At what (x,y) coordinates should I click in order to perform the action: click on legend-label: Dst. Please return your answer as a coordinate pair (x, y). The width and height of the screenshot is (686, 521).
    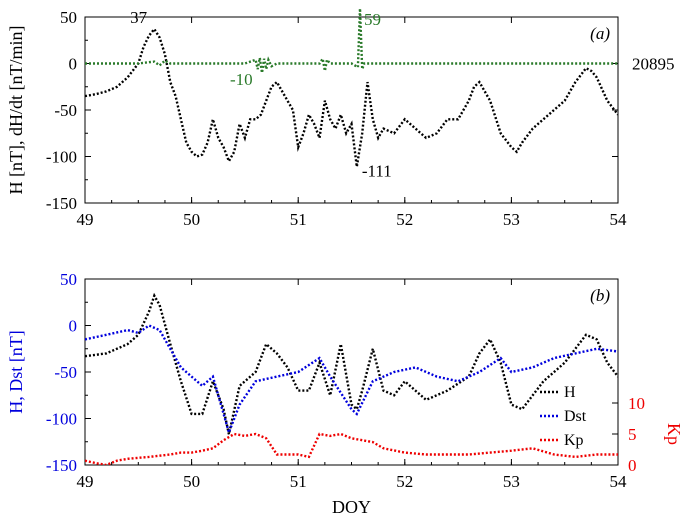
    Looking at the image, I should click on (575, 416).